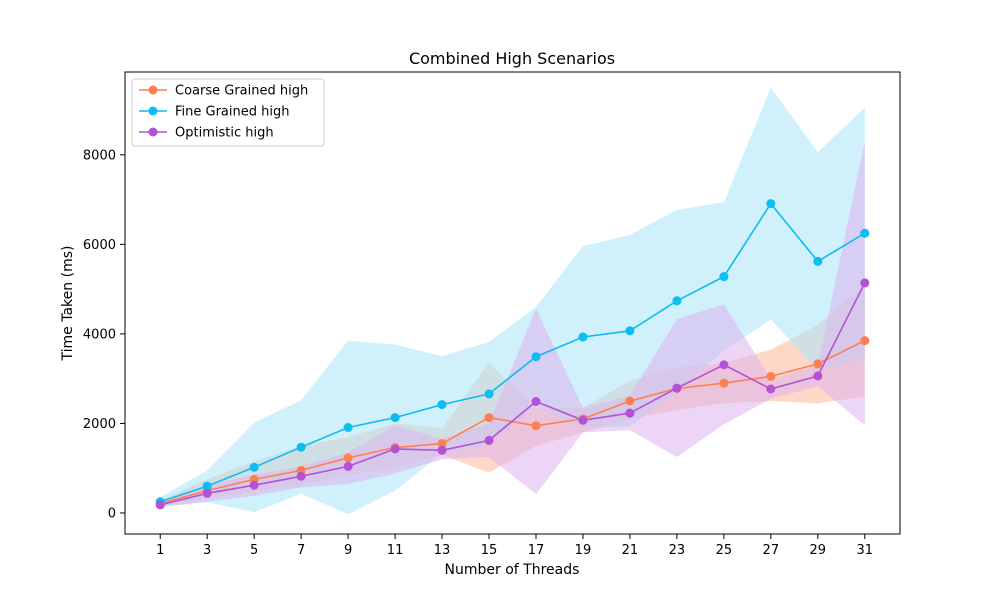 The image size is (1000, 600). I want to click on y-tick-label-2: 4000, so click(99, 334).